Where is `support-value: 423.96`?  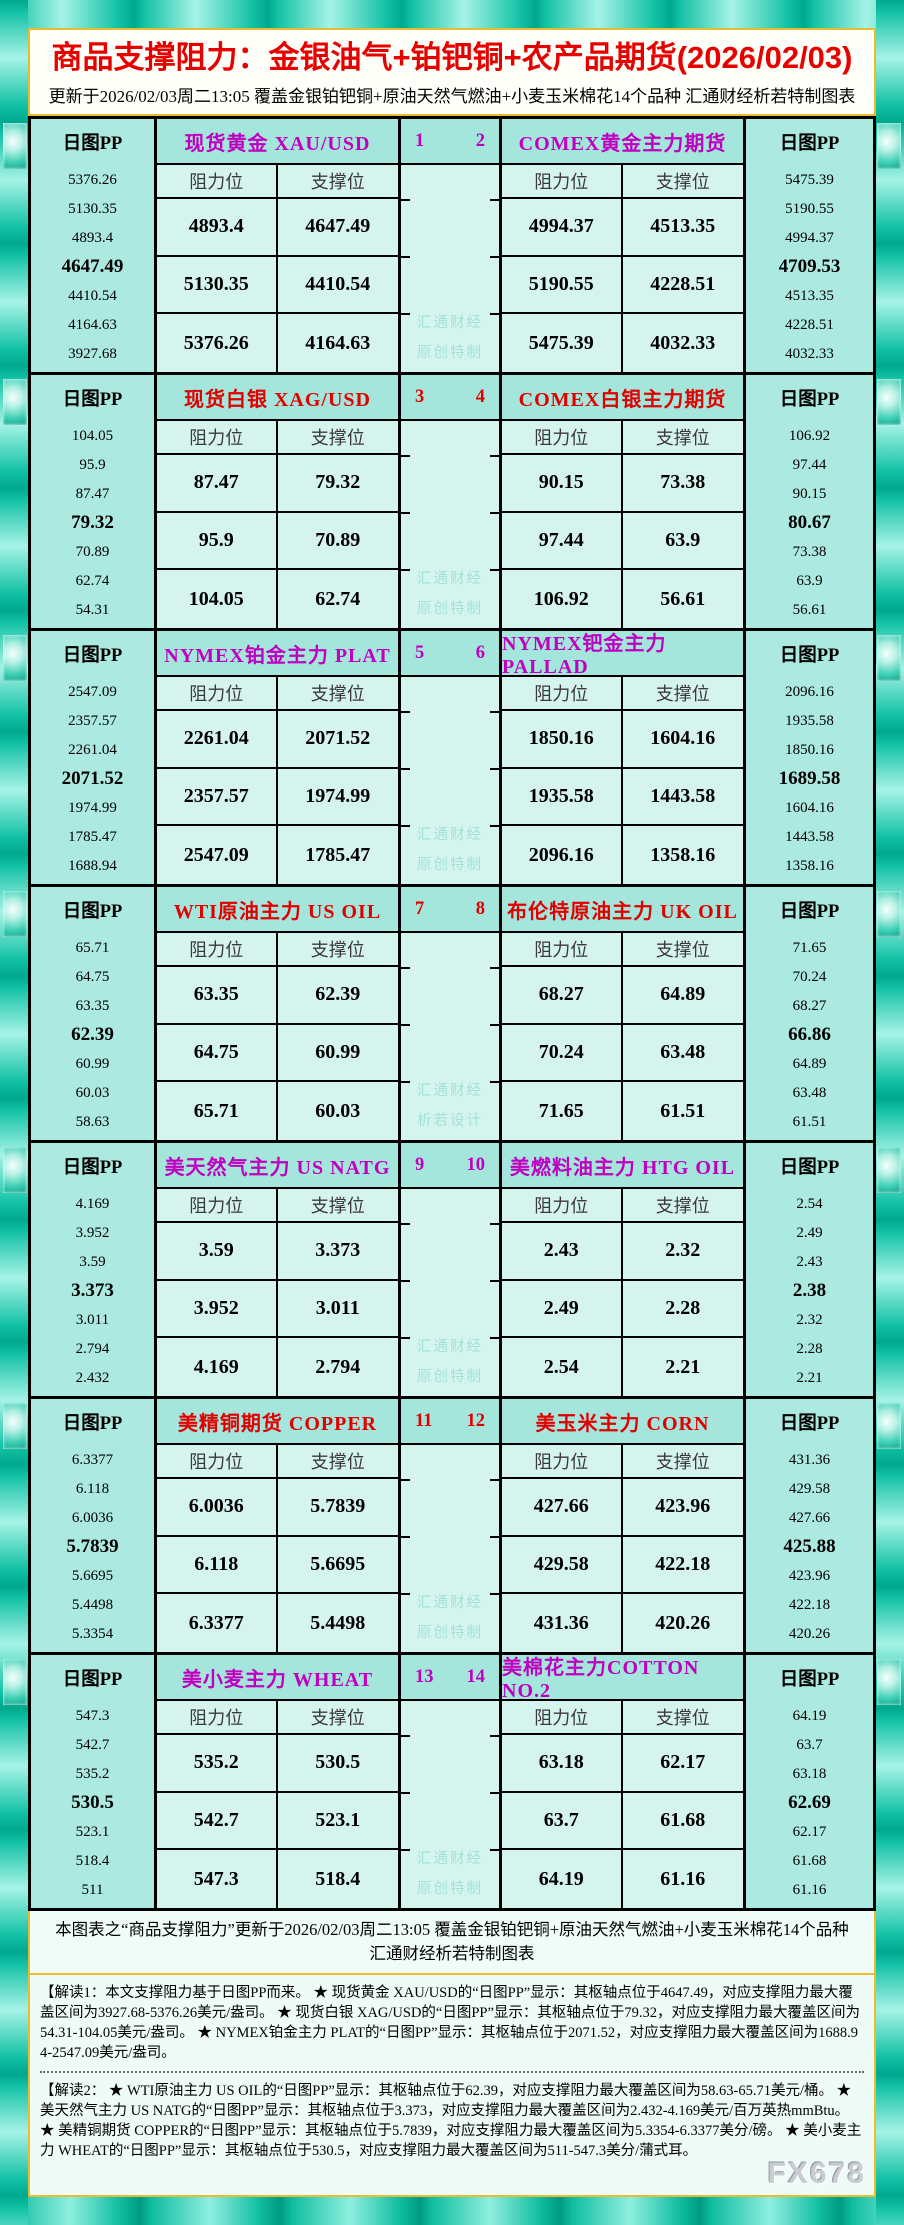 support-value: 423.96 is located at coordinates (682, 1508).